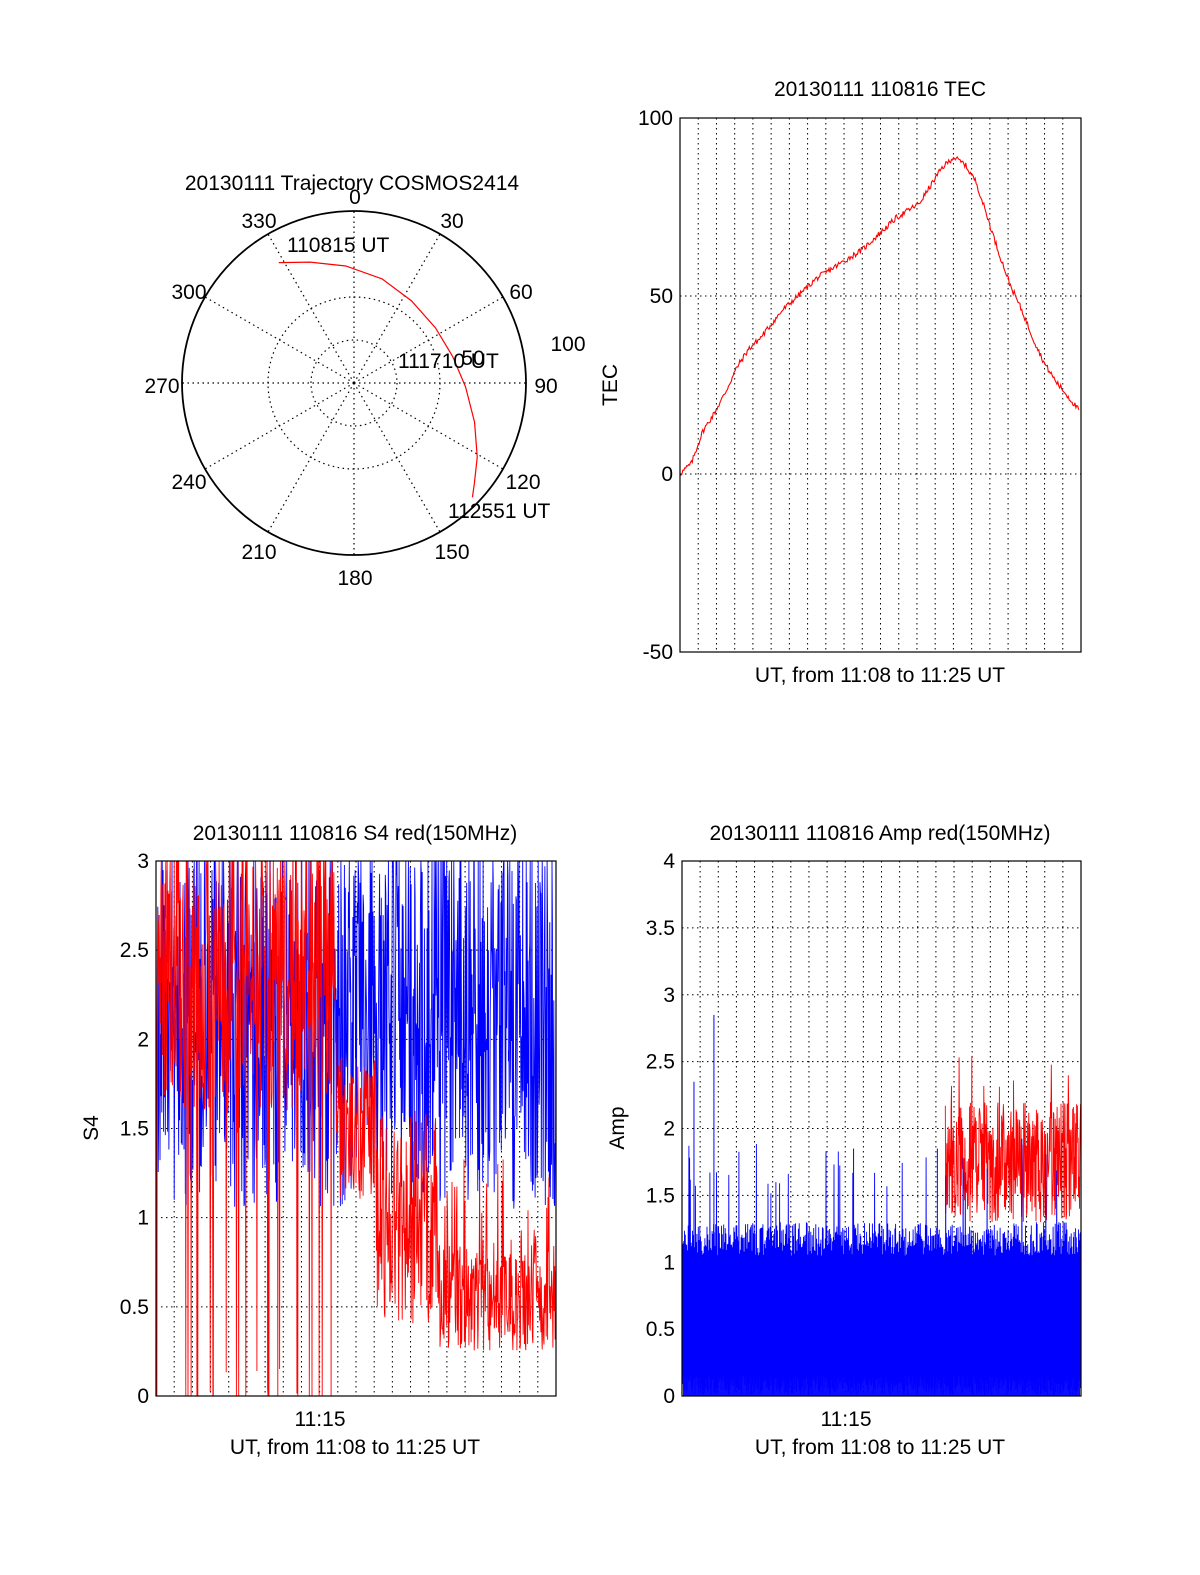 This screenshot has height=1575, width=1200. I want to click on polar-title: 20130111 Trajectory COSMOS2414, so click(352, 183).